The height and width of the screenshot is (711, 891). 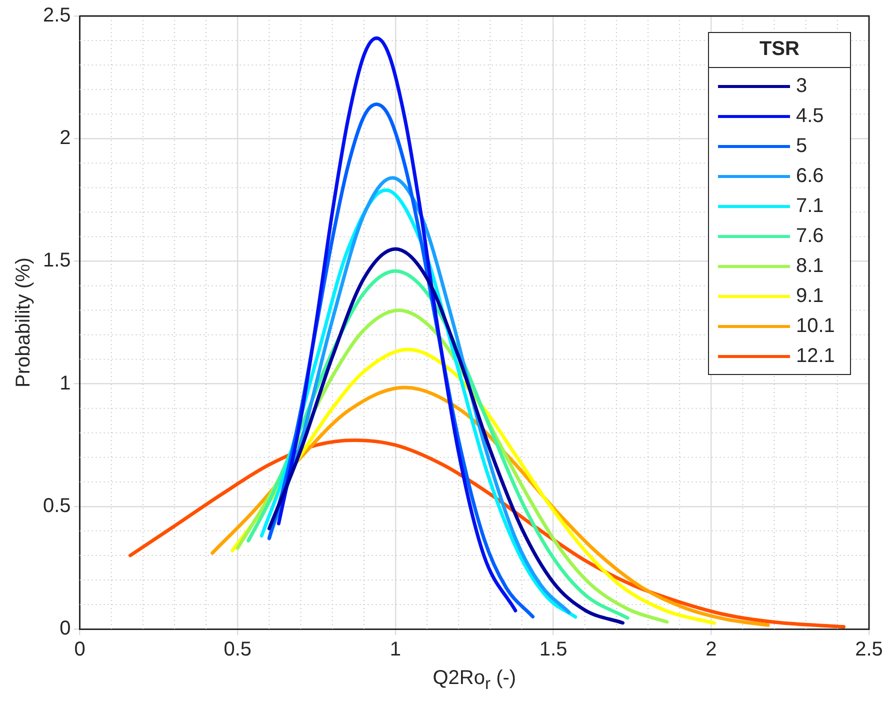 What do you see at coordinates (65, 138) in the screenshot?
I see `y-tick-label: 2` at bounding box center [65, 138].